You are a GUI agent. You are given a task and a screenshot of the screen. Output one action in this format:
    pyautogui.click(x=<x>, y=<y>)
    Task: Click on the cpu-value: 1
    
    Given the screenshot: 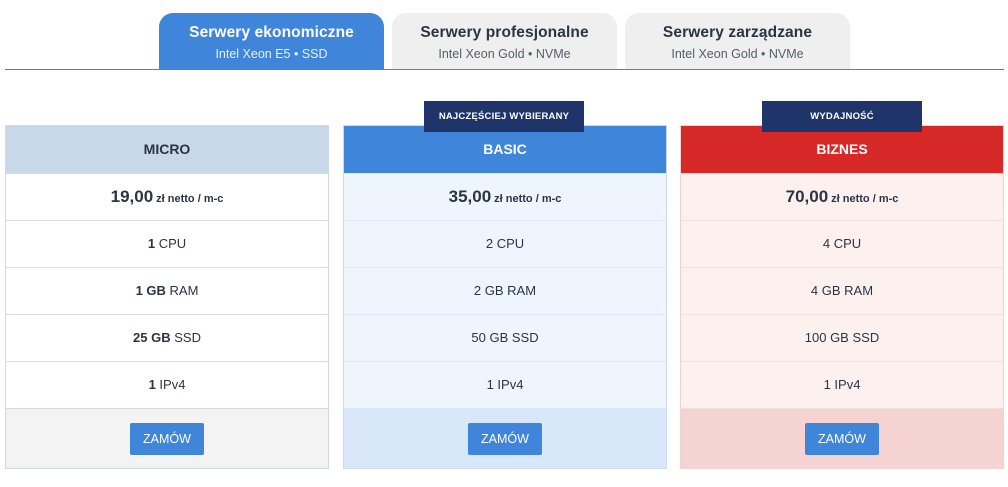 What is the action you would take?
    pyautogui.click(x=151, y=243)
    